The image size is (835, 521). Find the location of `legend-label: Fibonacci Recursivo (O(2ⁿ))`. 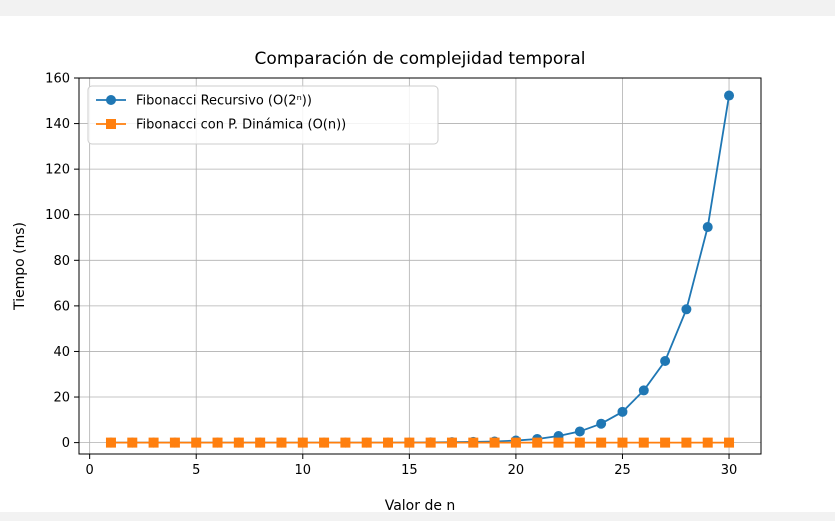

legend-label: Fibonacci Recursivo (O(2ⁿ)) is located at coordinates (224, 101).